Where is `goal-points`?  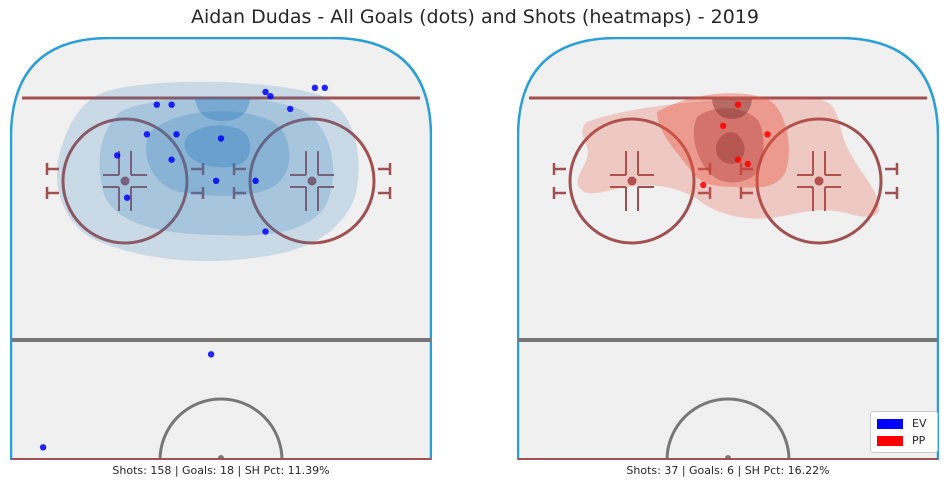
goal-points is located at coordinates (735, 145).